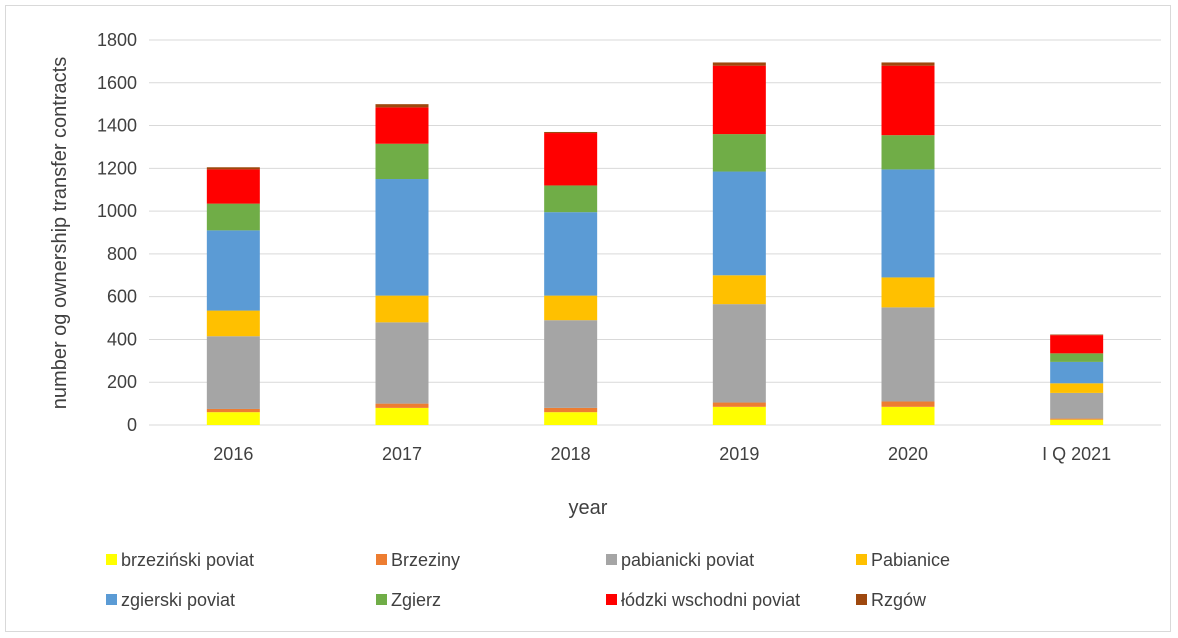 The image size is (1178, 638). What do you see at coordinates (117, 40) in the screenshot?
I see `y-tick-label: 1800` at bounding box center [117, 40].